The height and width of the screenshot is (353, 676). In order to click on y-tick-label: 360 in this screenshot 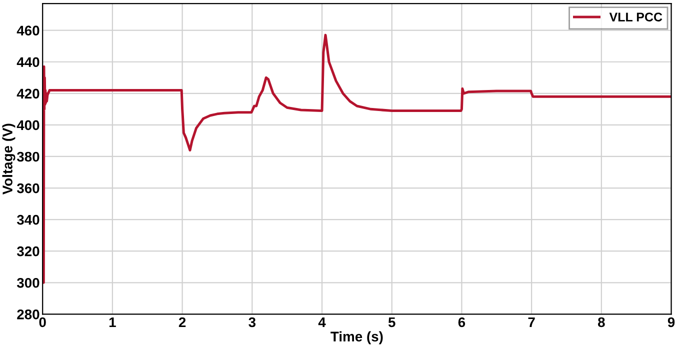, I will do `click(28, 188)`.